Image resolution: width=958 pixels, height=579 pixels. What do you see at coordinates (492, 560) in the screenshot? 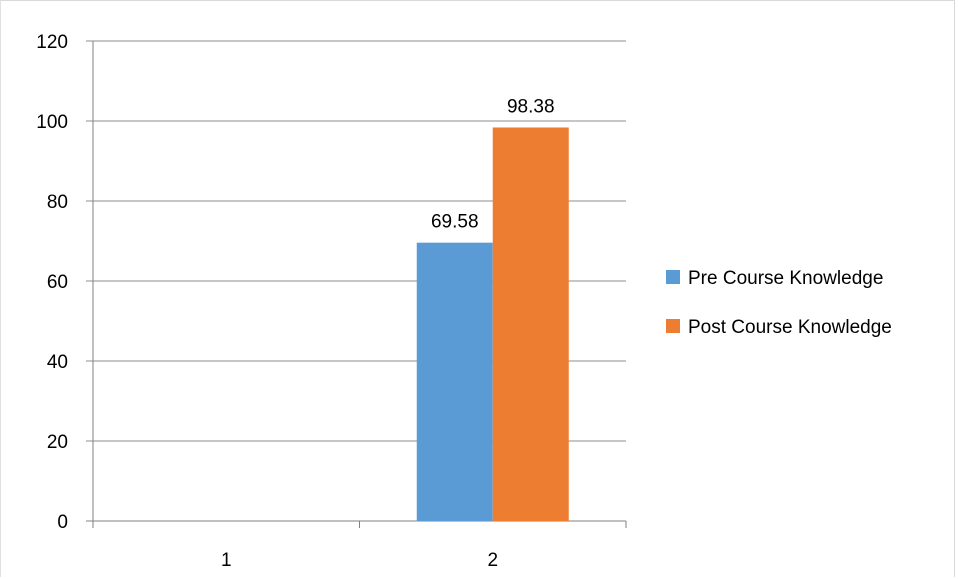
I see `x-tick-label: 2` at bounding box center [492, 560].